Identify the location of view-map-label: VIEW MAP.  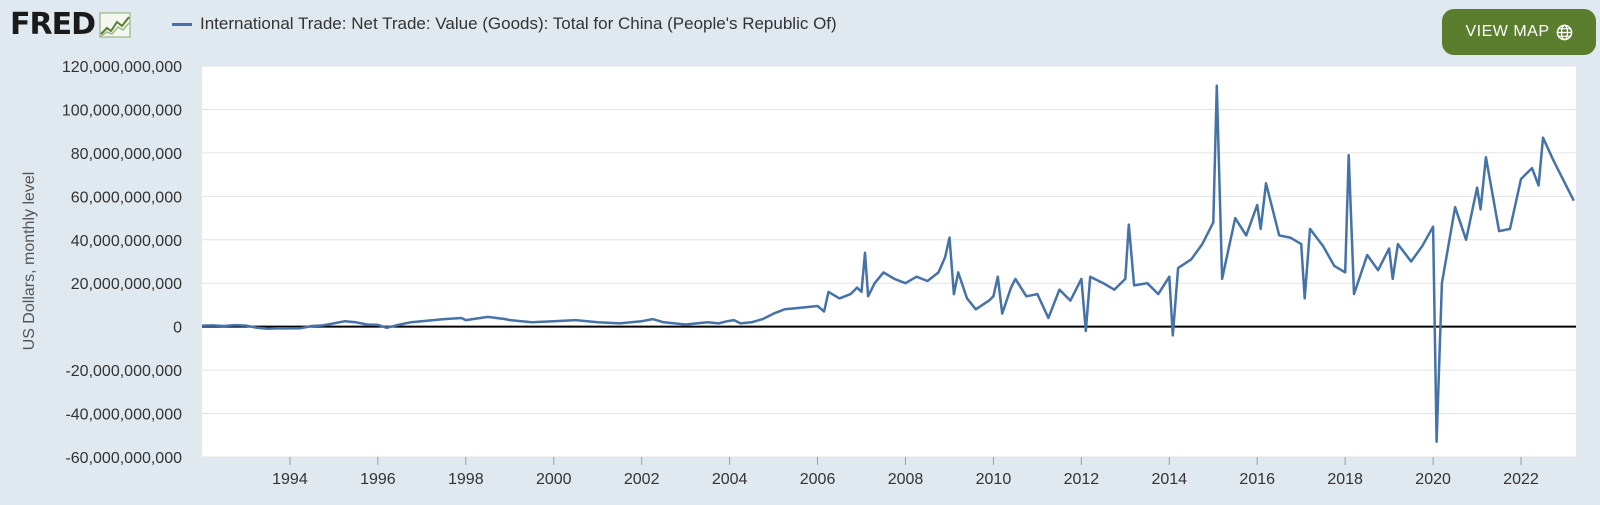
(1507, 31).